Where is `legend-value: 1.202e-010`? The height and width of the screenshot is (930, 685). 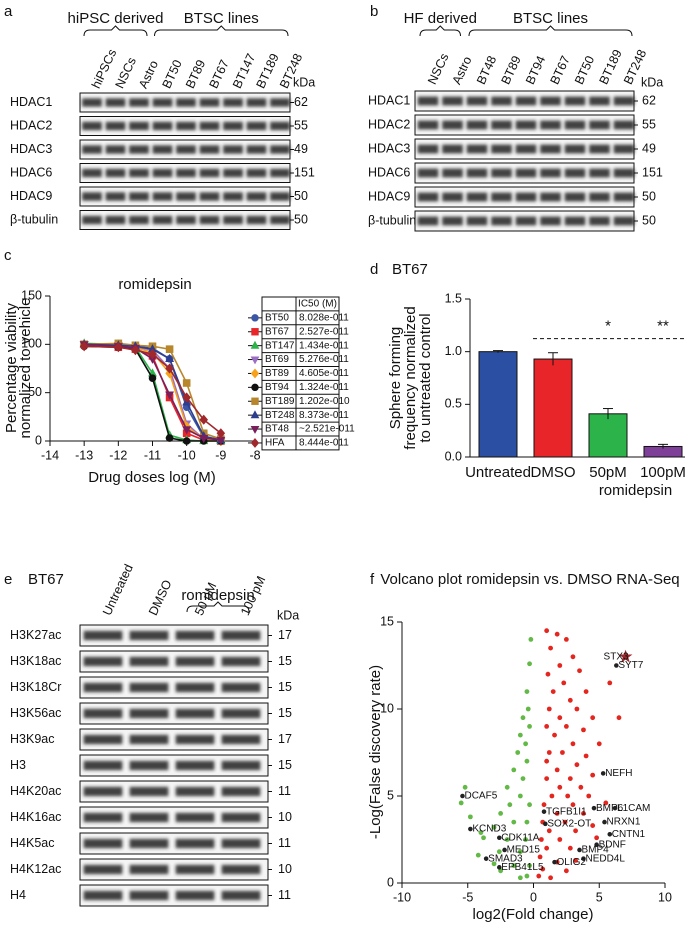
legend-value: 1.202e-010 is located at coordinates (324, 401).